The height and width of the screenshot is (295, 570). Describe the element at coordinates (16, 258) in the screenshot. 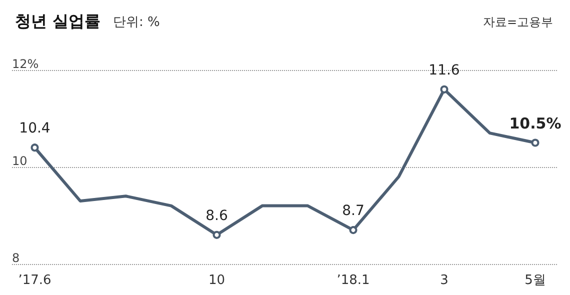

I see `y-tick-label: 8` at that location.